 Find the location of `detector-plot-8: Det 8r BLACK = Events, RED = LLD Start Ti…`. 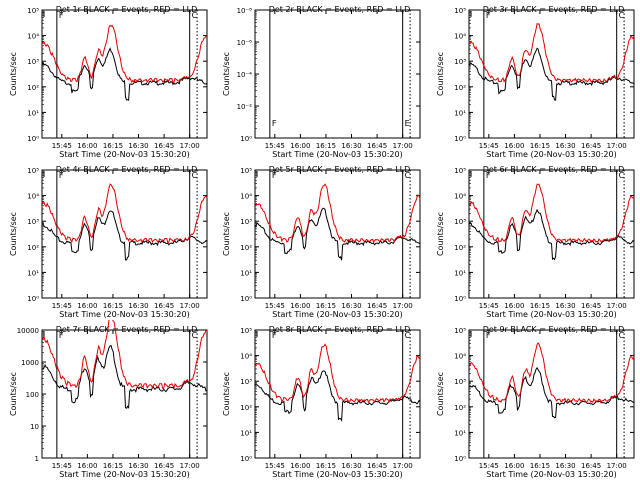

detector-plot-8: Det 8r BLACK = Events, RED = LLD Start Ti… is located at coordinates (321, 402).